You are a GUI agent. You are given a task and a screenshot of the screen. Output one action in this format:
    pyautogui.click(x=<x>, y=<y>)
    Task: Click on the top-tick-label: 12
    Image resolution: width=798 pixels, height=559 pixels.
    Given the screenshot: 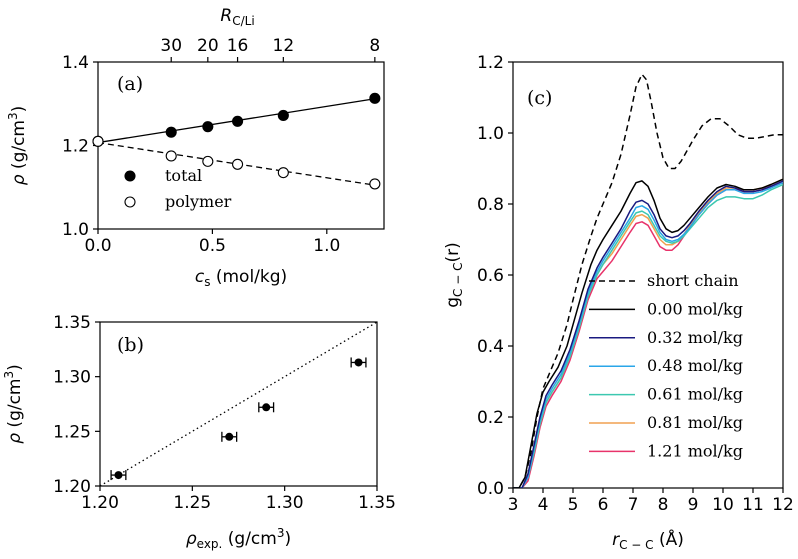 What is the action you would take?
    pyautogui.click(x=284, y=46)
    